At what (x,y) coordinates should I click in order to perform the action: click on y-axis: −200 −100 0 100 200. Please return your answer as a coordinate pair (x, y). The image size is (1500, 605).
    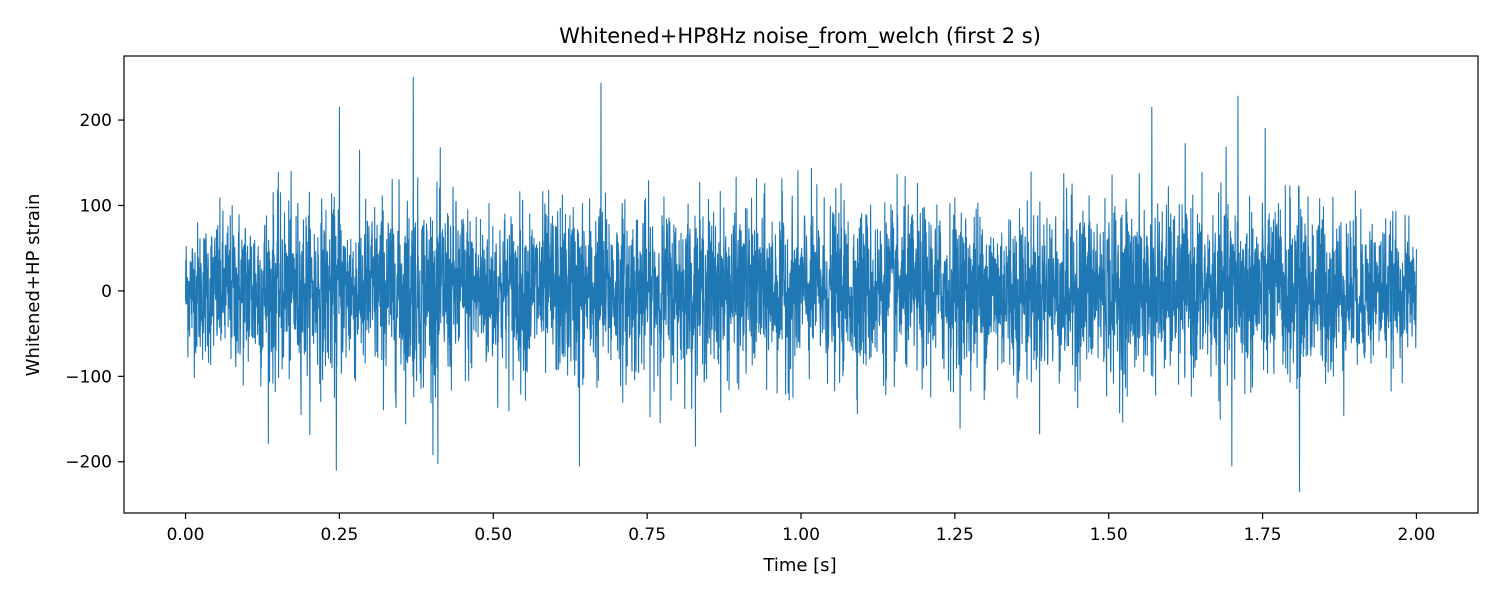
    Looking at the image, I should click on (94, 292).